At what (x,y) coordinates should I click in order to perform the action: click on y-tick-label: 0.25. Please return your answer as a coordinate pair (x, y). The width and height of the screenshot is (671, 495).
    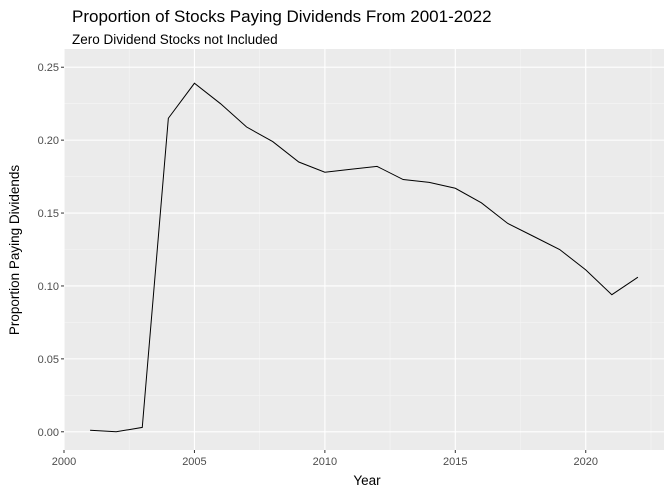
    Looking at the image, I should click on (48, 68).